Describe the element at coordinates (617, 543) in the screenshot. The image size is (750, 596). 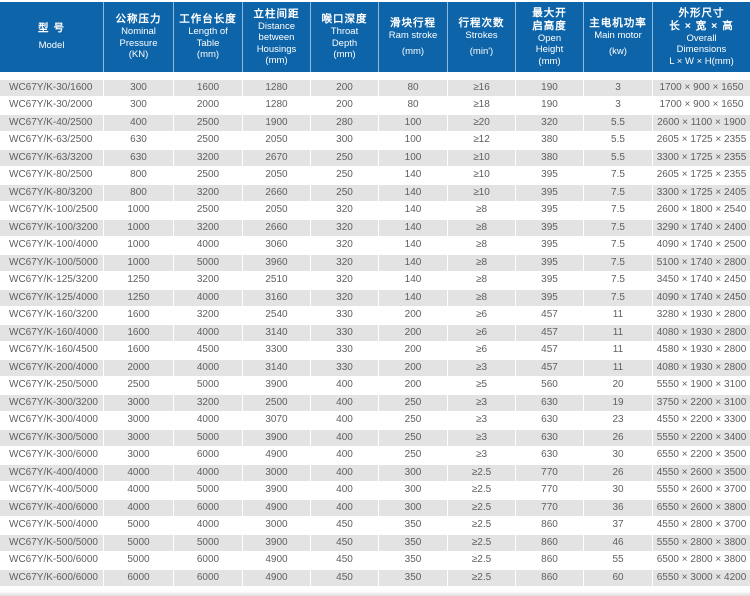
I see `table-cell: 46` at that location.